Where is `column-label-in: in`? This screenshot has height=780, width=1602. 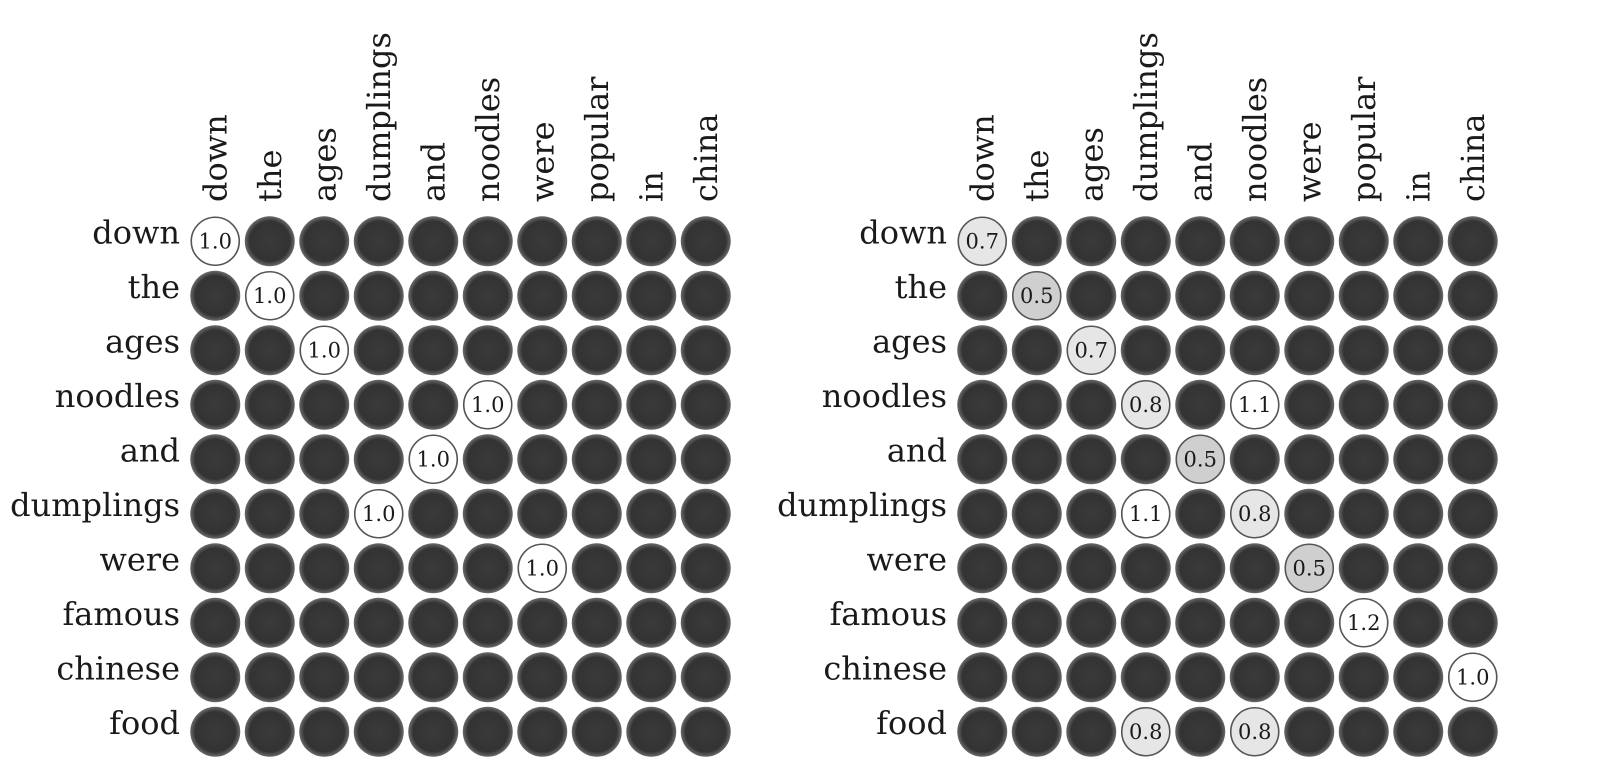 column-label-in: in is located at coordinates (651, 186).